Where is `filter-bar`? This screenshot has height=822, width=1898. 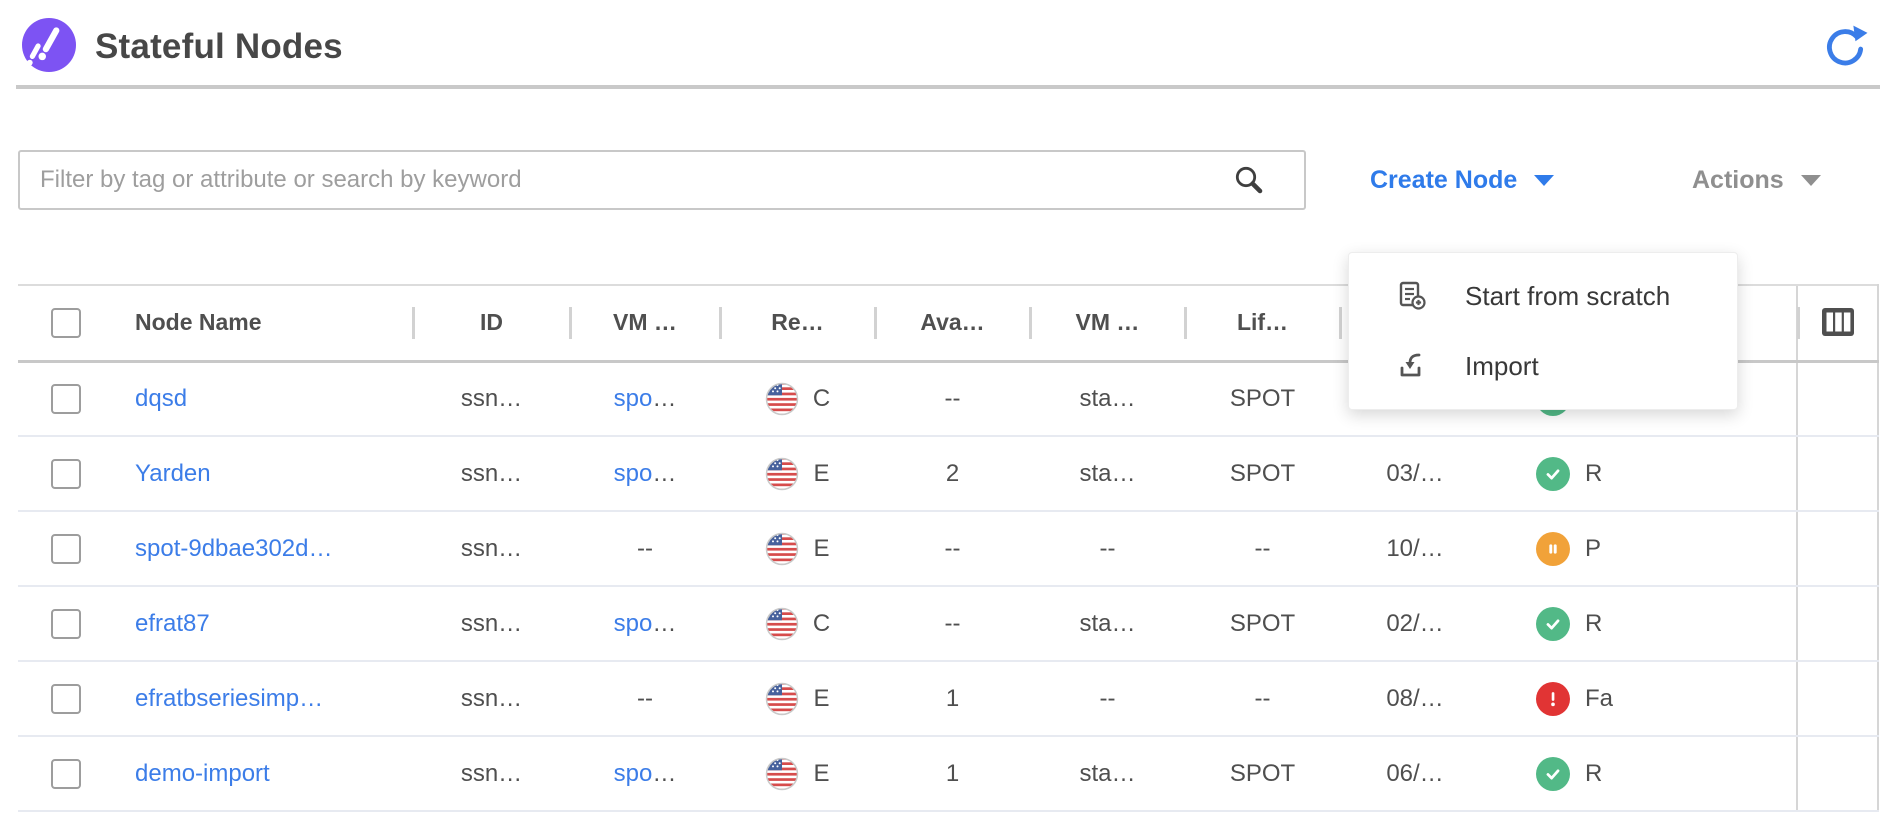
filter-bar is located at coordinates (662, 180).